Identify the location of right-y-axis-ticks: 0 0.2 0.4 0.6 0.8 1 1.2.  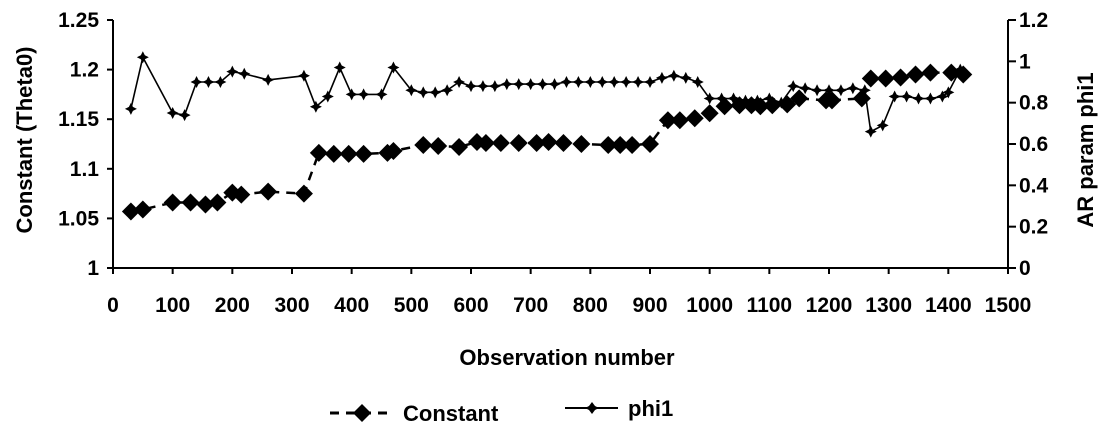
(1028, 144).